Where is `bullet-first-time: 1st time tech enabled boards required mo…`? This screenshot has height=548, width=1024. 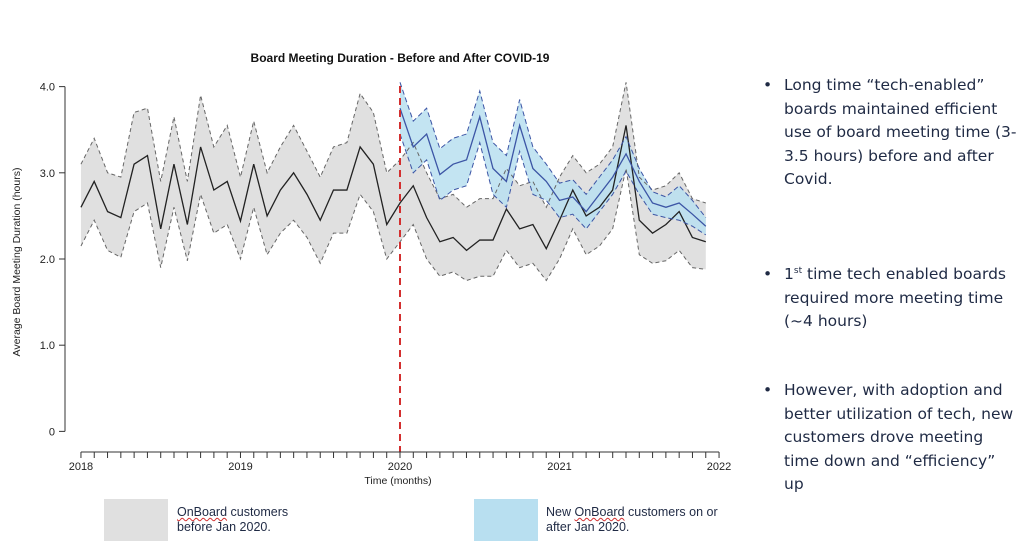
bullet-first-time: 1st time tech enabled boards required mo… is located at coordinates (889, 298).